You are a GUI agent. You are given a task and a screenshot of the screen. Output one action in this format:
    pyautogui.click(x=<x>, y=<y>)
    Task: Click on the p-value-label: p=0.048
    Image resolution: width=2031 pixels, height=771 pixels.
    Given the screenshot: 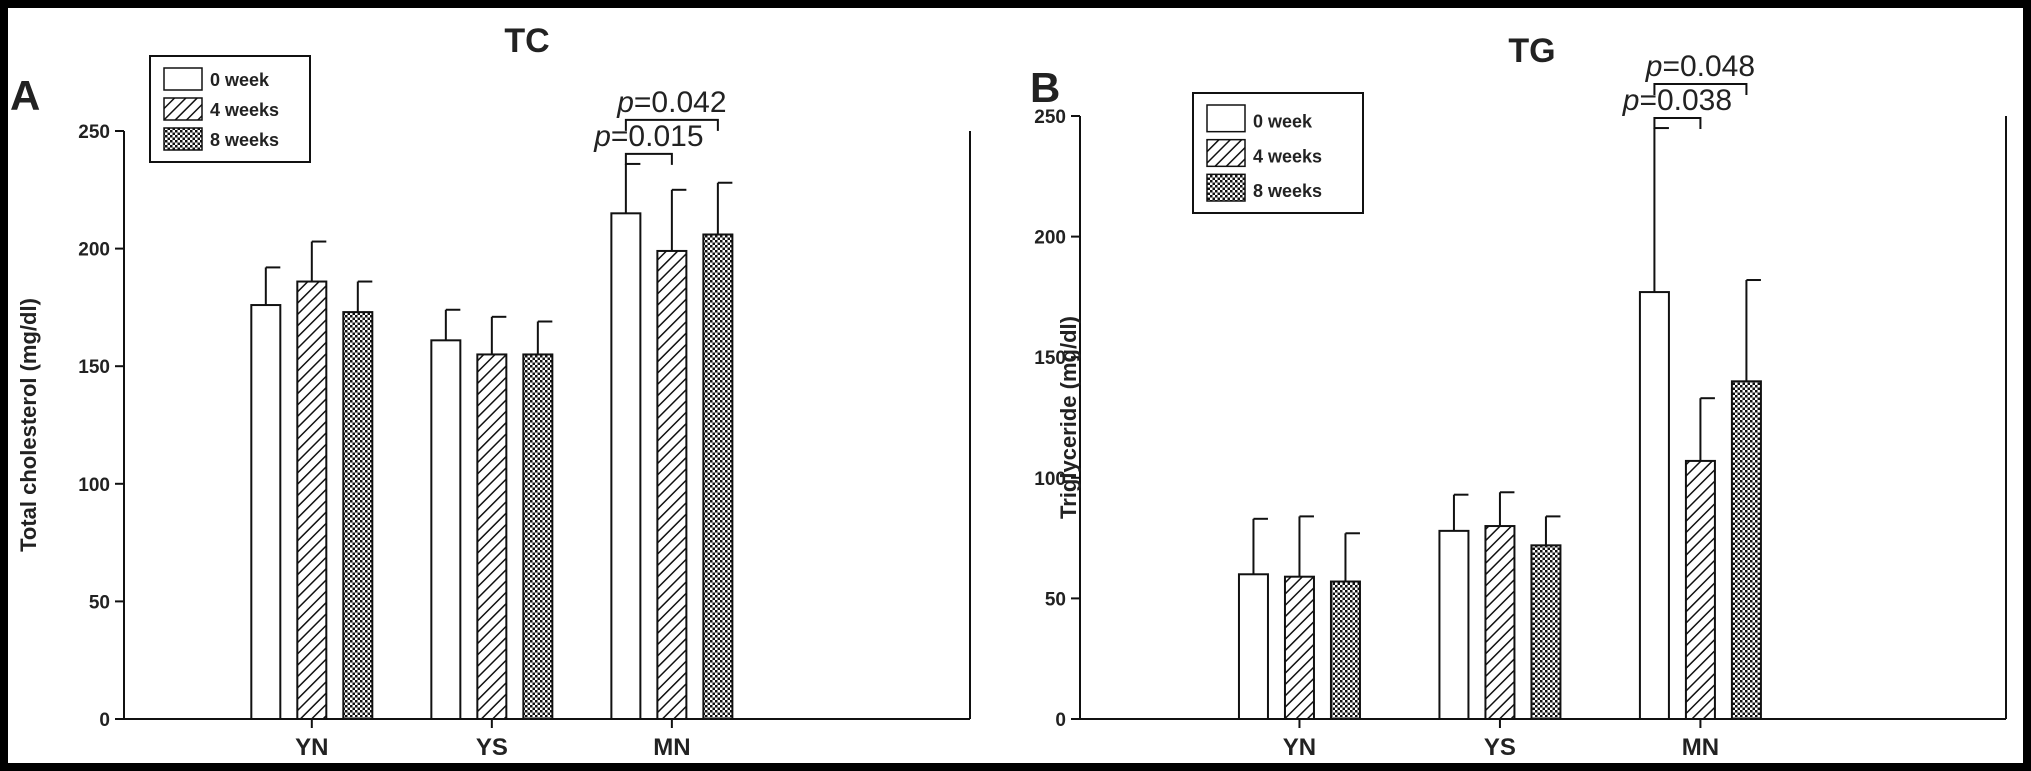 What is the action you would take?
    pyautogui.click(x=1700, y=66)
    